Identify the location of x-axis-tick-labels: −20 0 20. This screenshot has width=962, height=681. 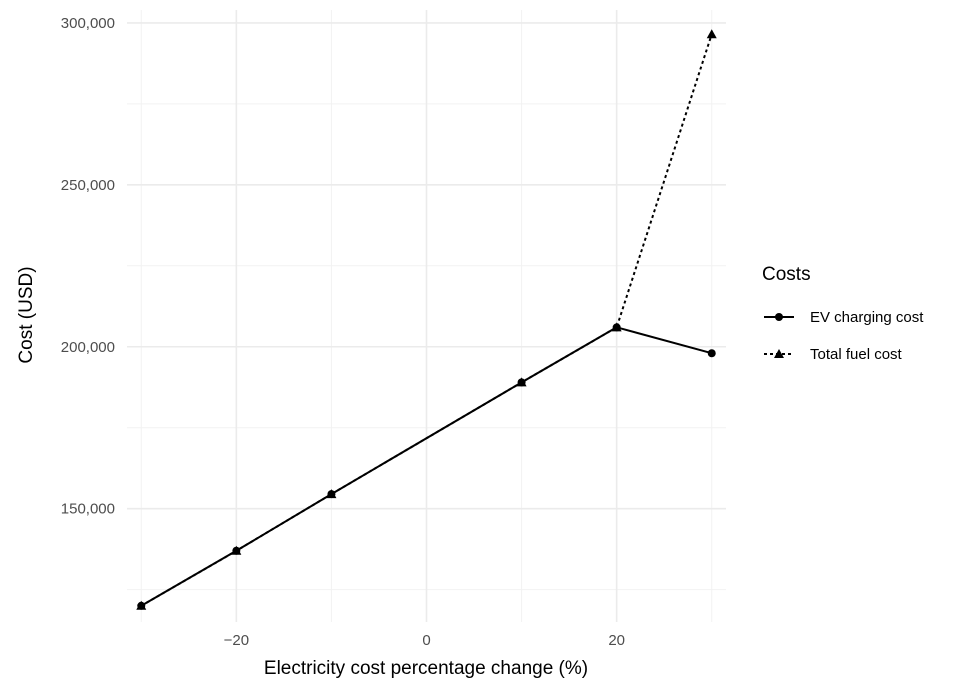
(424, 640).